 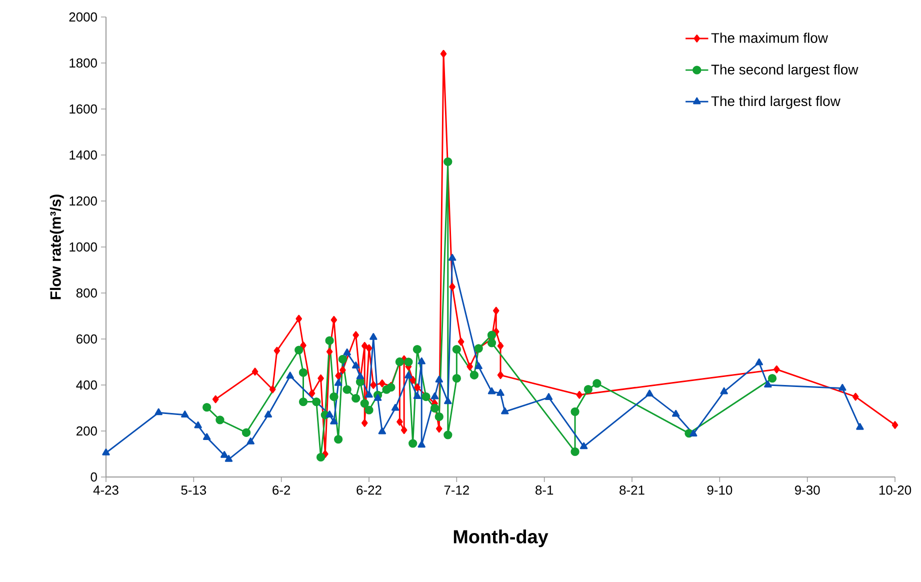 I want to click on y-axis-title: Flow rate(m³/s), so click(x=57, y=247).